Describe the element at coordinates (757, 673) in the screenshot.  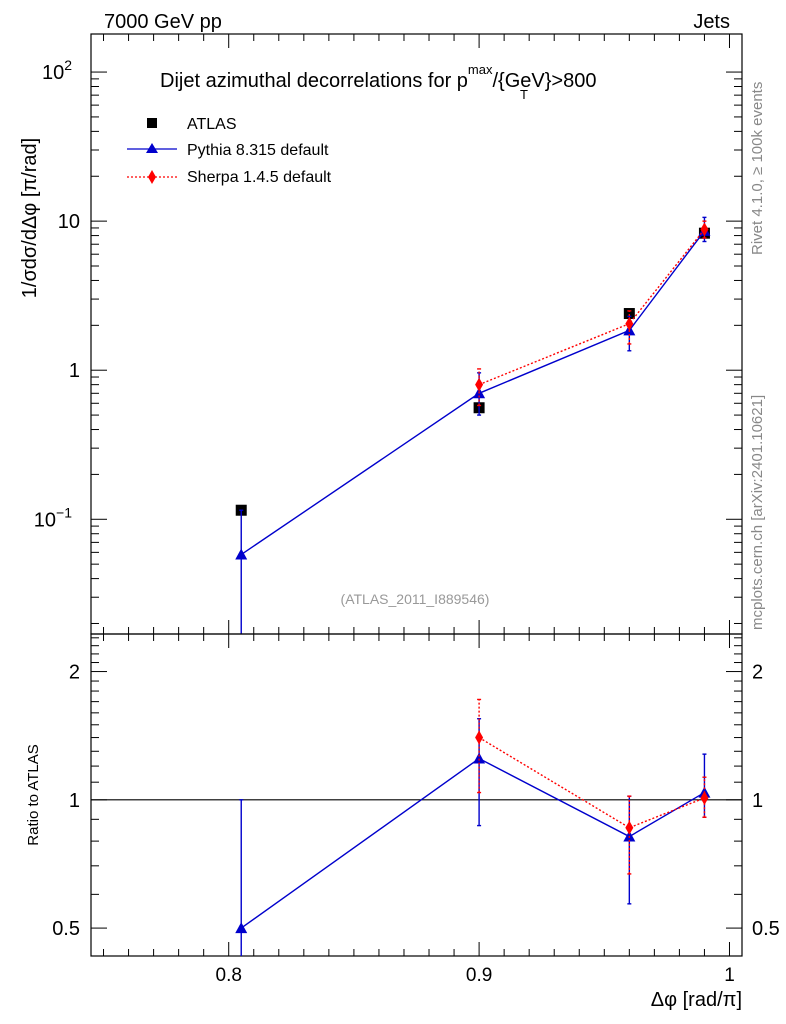
I see `y-tick-label-right: 2` at that location.